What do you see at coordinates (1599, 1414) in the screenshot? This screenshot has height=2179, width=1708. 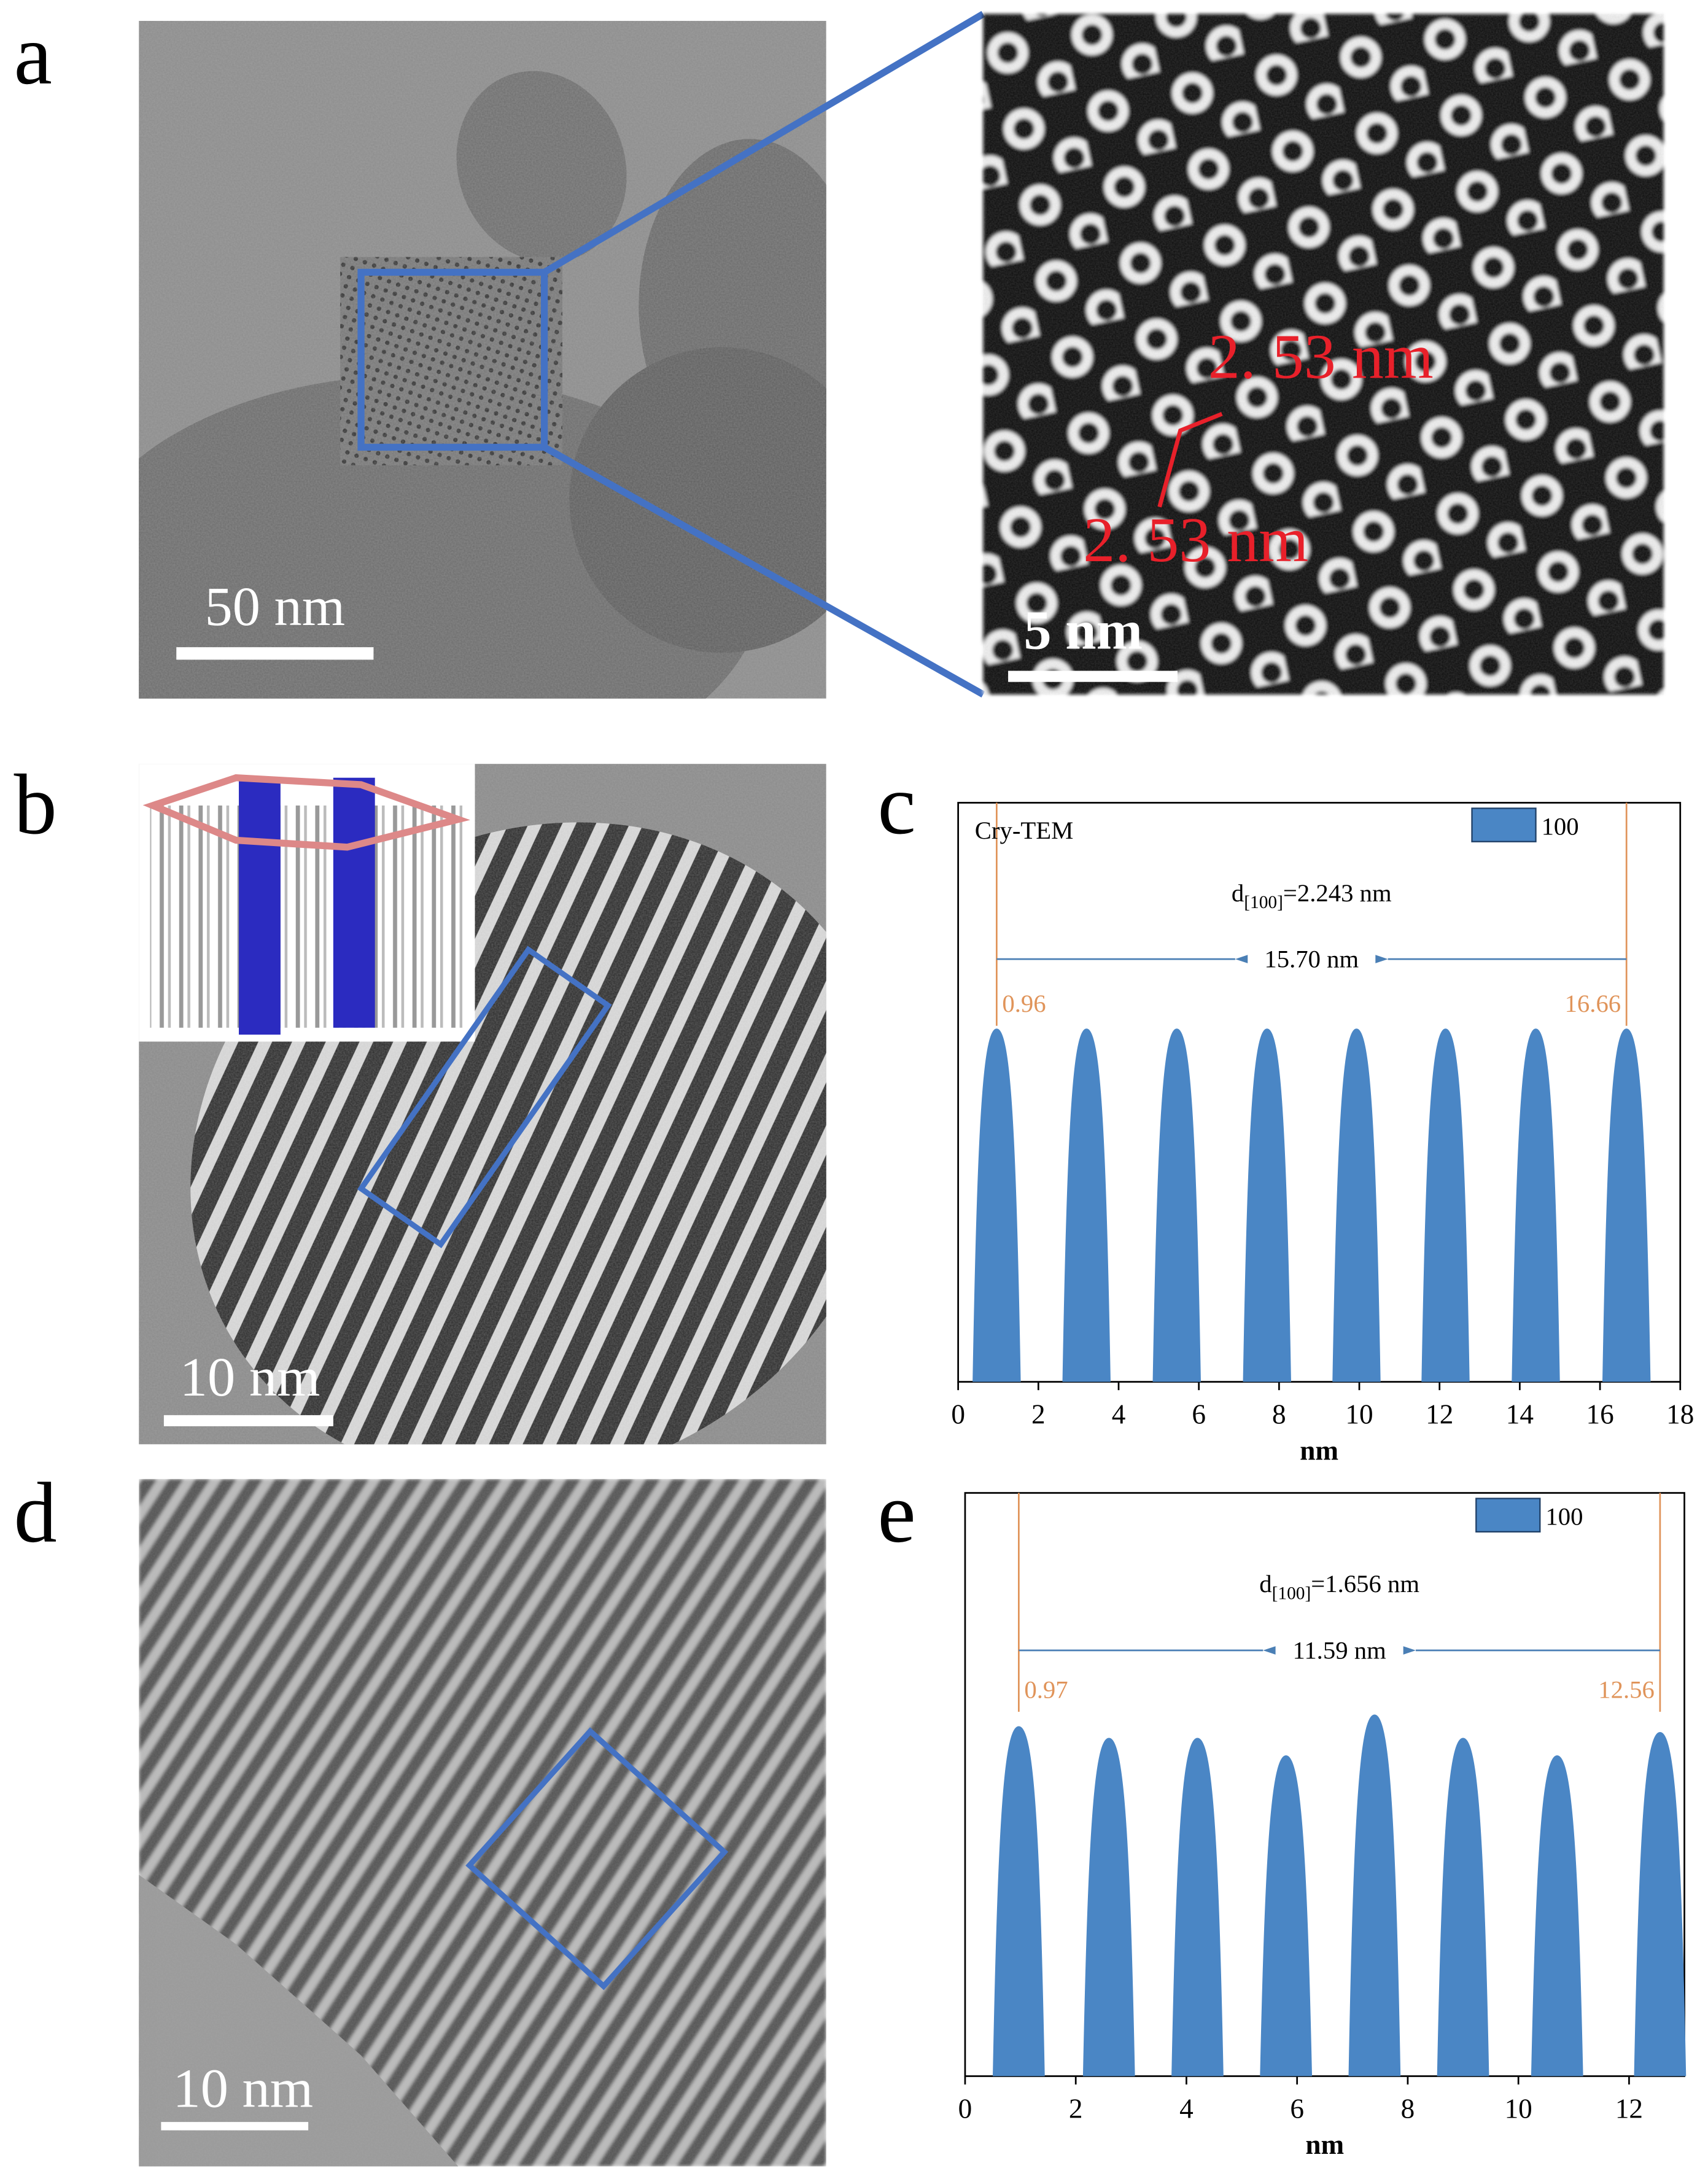 I see `x-tick-label: 16` at bounding box center [1599, 1414].